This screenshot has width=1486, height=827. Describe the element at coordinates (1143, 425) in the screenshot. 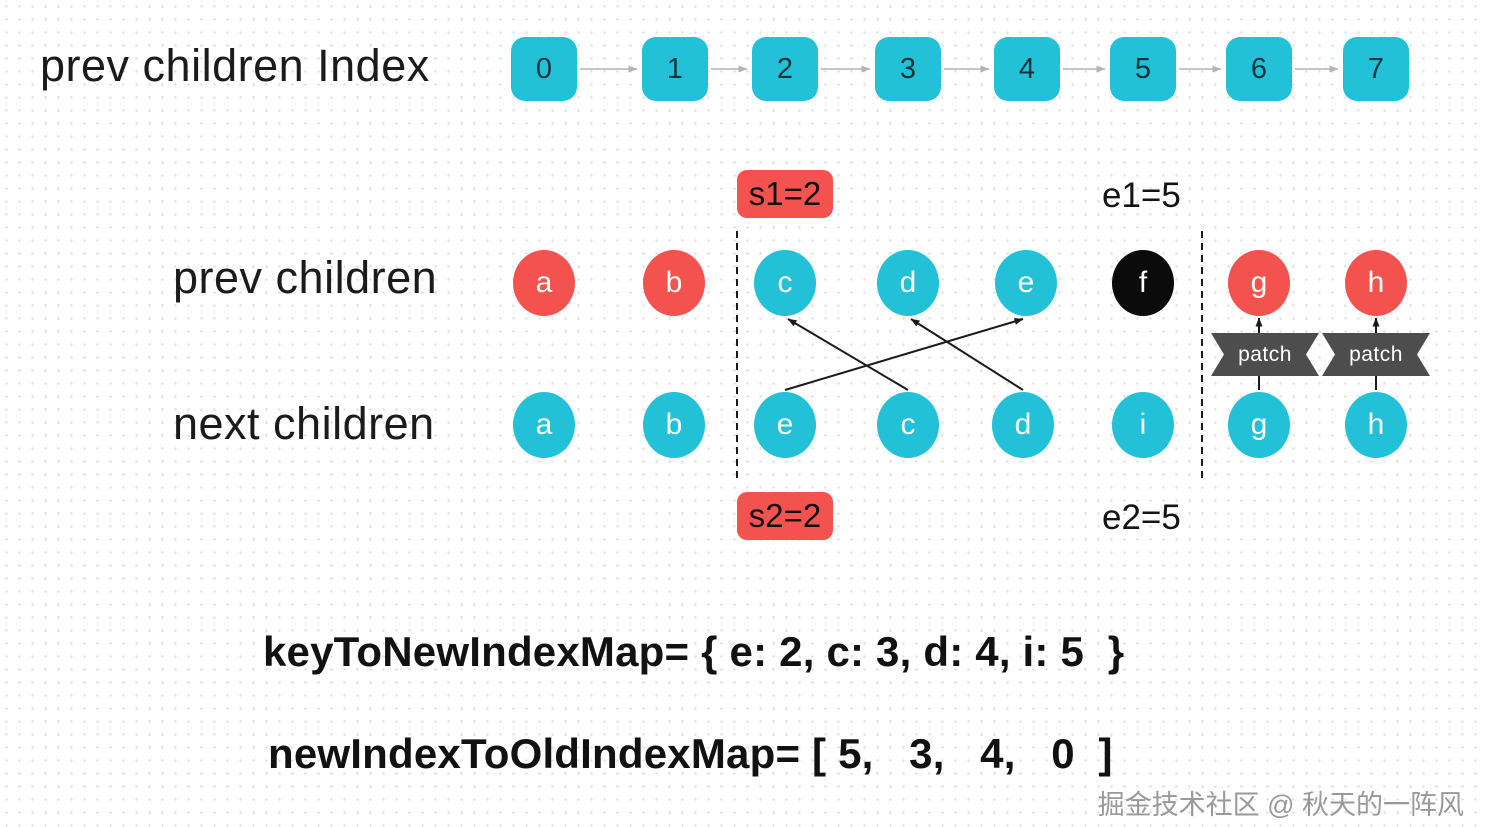

I see `next-node-i: i` at that location.